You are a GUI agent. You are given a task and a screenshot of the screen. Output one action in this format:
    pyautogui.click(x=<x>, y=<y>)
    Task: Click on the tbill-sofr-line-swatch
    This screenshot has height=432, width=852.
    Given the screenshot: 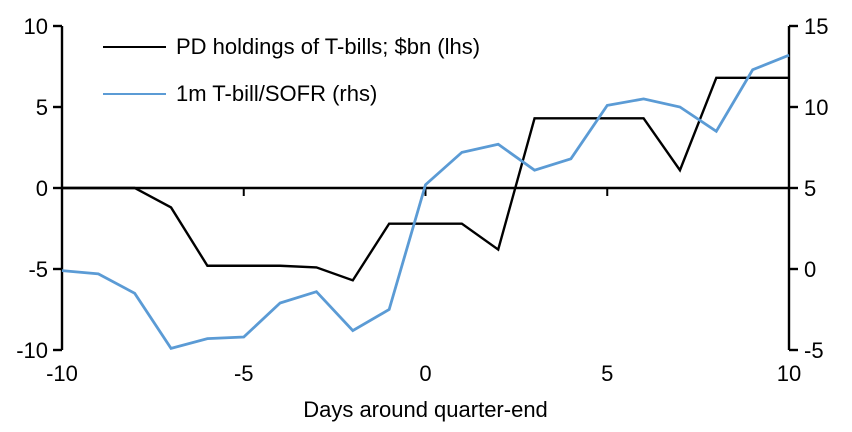 What is the action you would take?
    pyautogui.click(x=134, y=94)
    